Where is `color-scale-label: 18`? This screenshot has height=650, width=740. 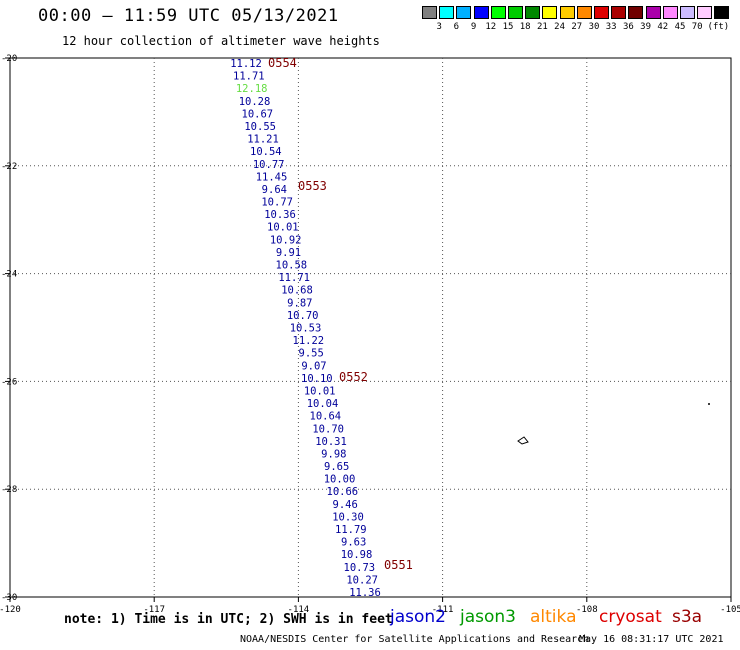 color-scale-label: 18 is located at coordinates (525, 27).